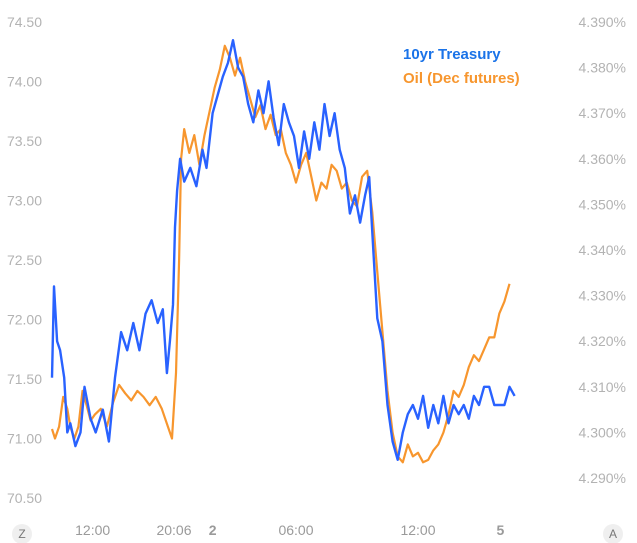 Image resolution: width=637 pixels, height=543 pixels. I want to click on x-tick-label: 2, so click(213, 530).